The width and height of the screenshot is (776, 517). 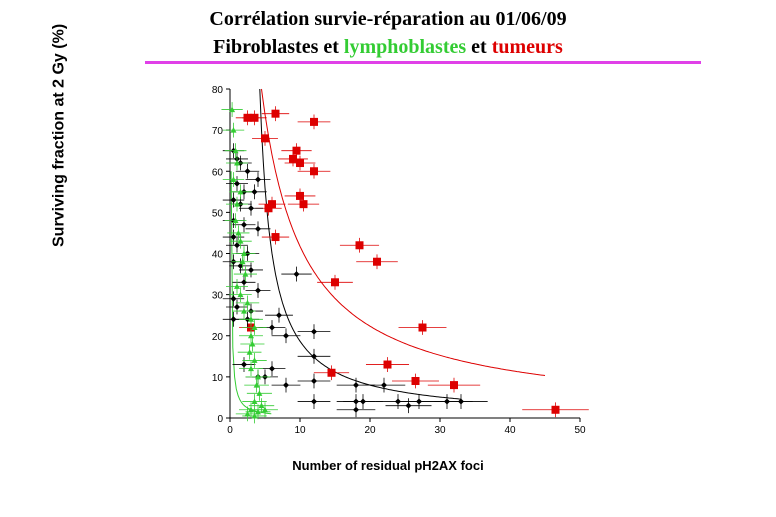 I want to click on x-tick-label: 0, so click(x=230, y=430).